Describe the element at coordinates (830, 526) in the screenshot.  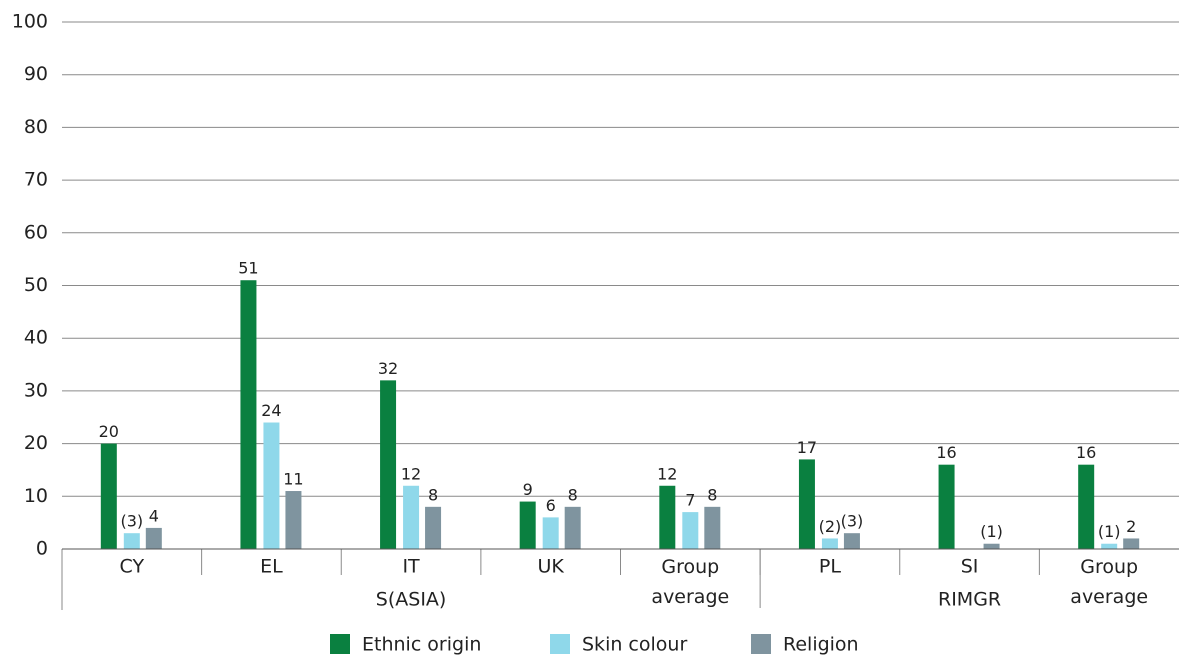
I see `value-label: (2)` at that location.